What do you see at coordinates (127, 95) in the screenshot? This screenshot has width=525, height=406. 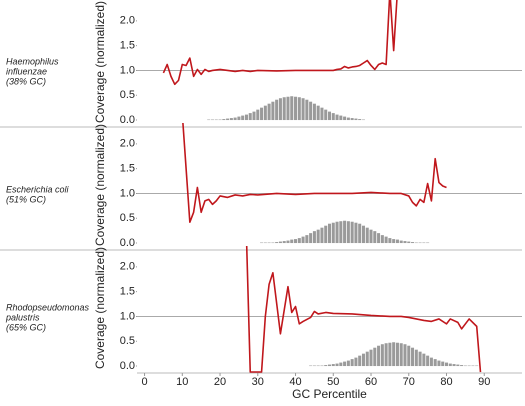 I see `y-tick-label: 0.5` at bounding box center [127, 95].